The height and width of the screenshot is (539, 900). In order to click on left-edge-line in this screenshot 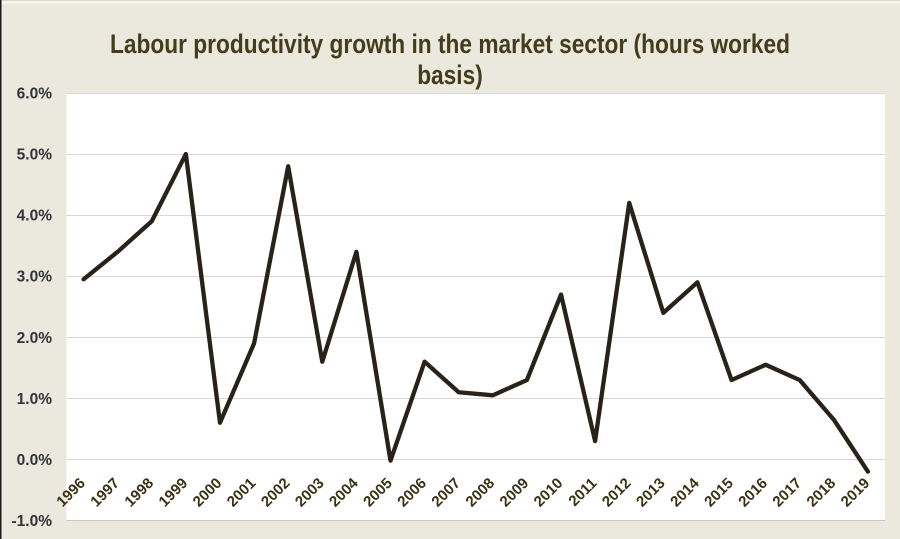, I will do `click(1, 269)`.